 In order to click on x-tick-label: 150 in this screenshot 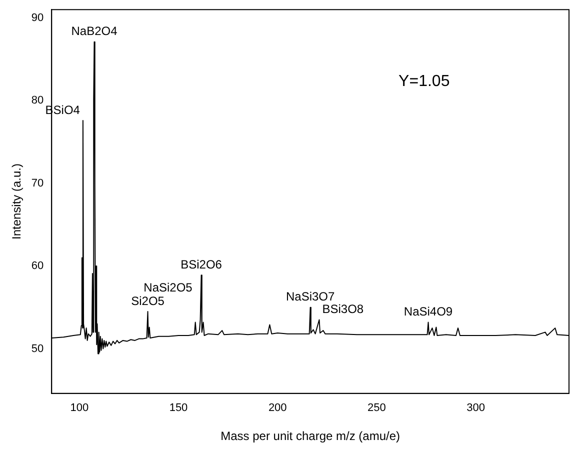, I will do `click(178, 408)`.